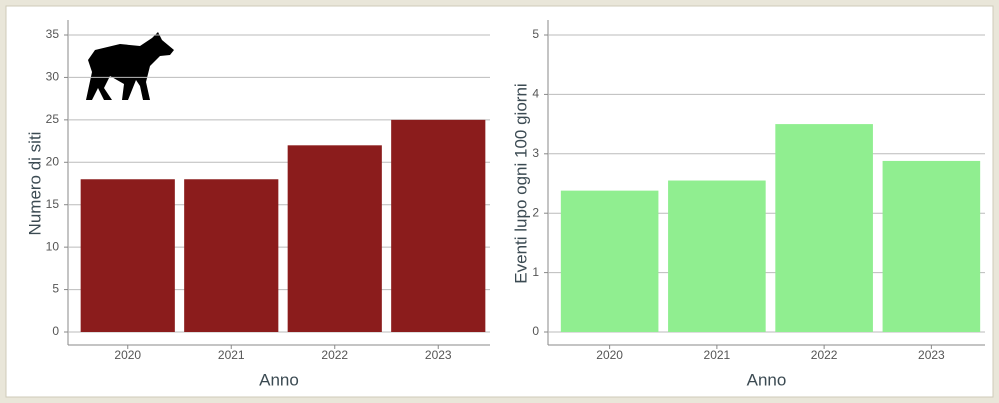 This screenshot has height=403, width=999. I want to click on y-tick-label: 25, so click(53, 119).